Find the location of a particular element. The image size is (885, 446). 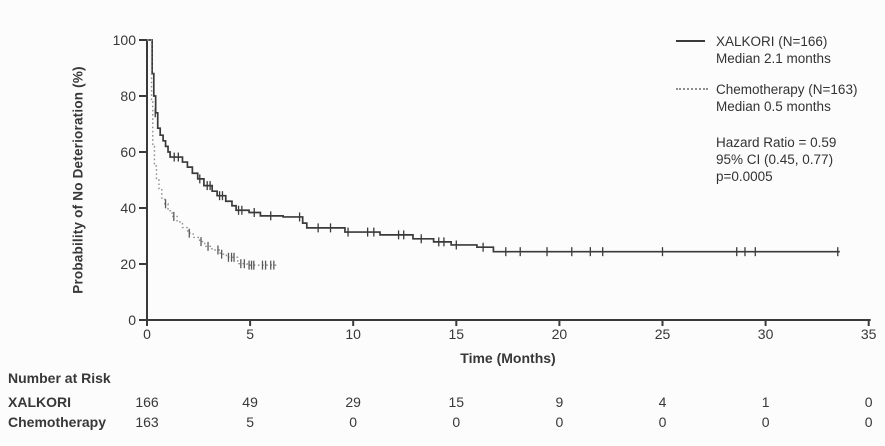

risk-count-cell: 9 is located at coordinates (559, 402).